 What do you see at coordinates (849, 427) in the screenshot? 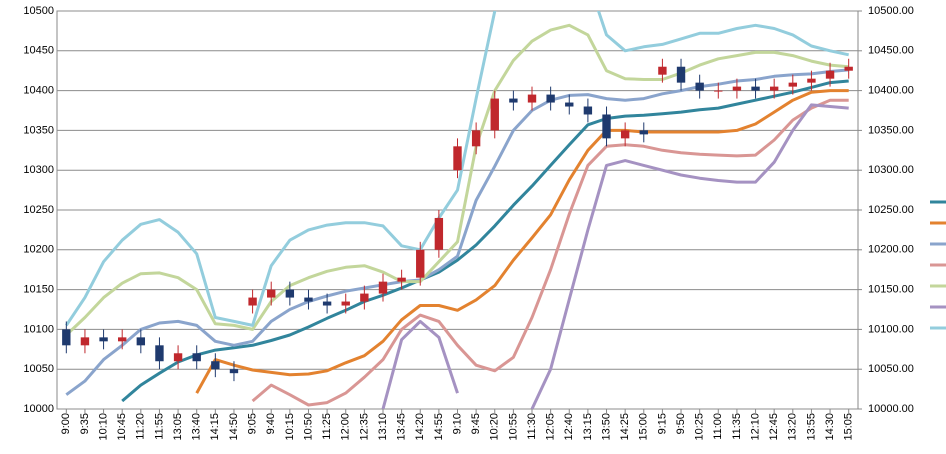
I see `x-tick-label: 15:05` at bounding box center [849, 427].